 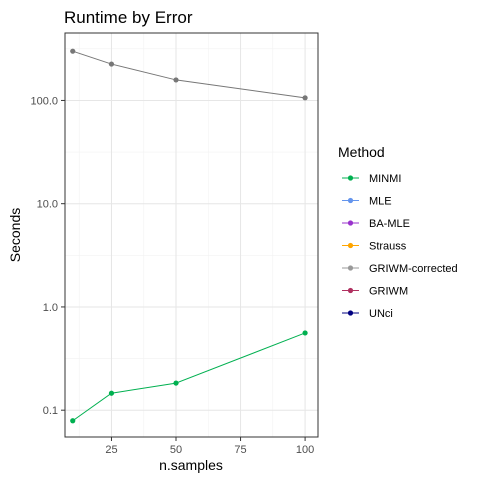 I want to click on y-tick-label: 100.0, so click(x=44, y=101).